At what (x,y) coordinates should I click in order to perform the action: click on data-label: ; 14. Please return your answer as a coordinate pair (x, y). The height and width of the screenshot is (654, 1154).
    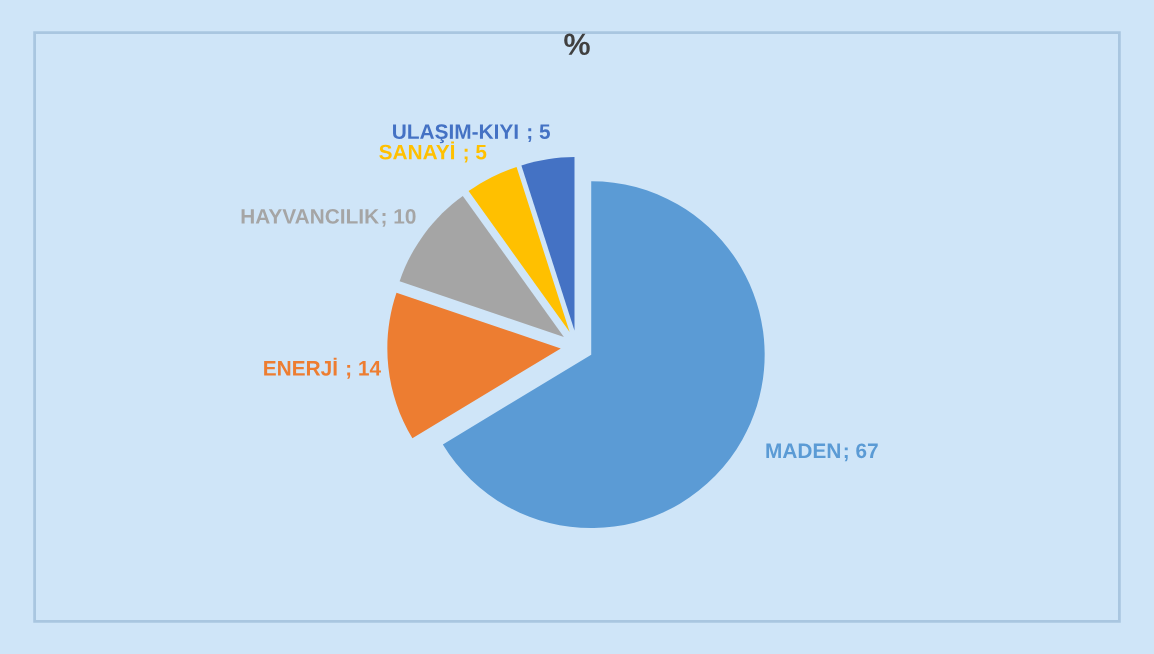
    Looking at the image, I should click on (364, 370).